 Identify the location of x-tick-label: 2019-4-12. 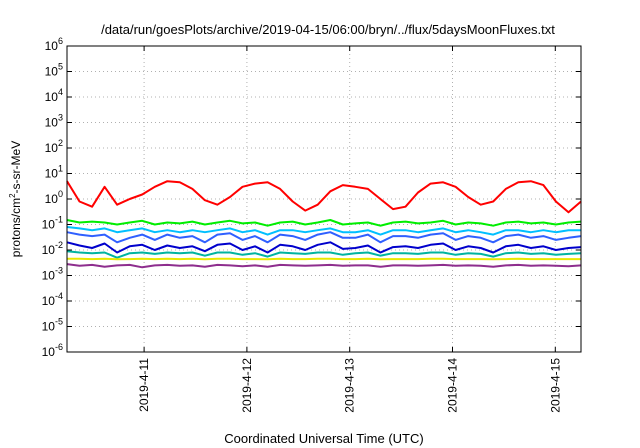
(247, 385).